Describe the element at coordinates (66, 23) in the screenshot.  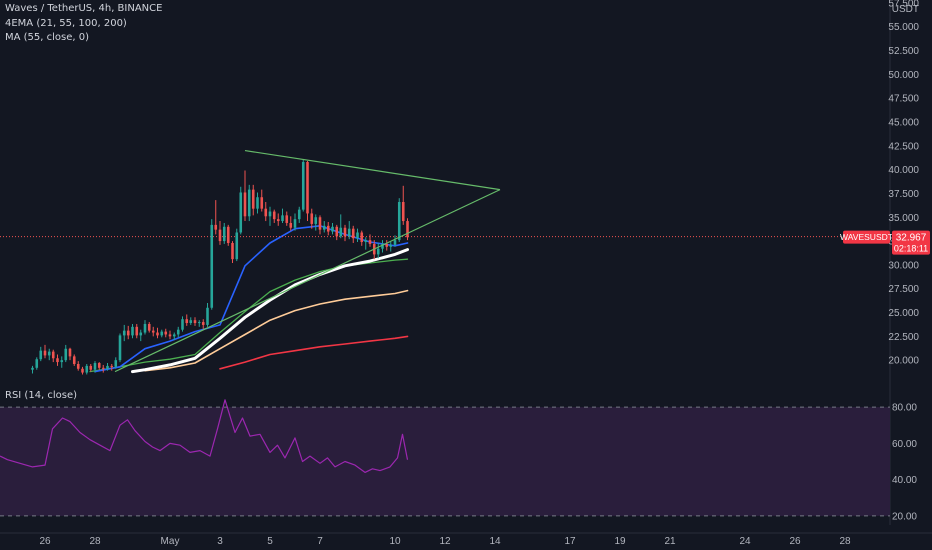
I see `ema-indicator-legend: 4EMA (21, 55, 100, 200)` at that location.